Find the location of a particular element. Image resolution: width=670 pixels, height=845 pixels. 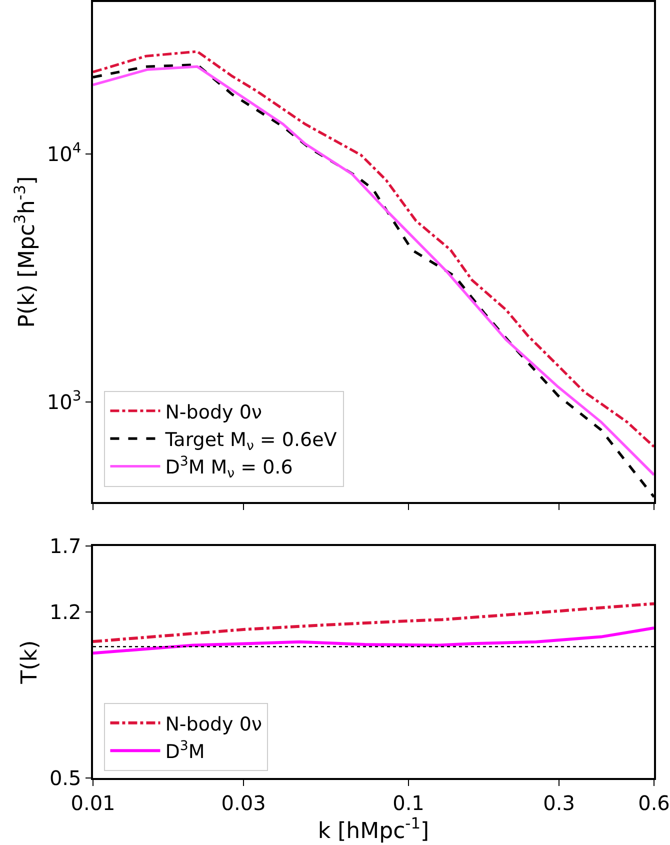

x-tick-label: 0.03 is located at coordinates (243, 802).